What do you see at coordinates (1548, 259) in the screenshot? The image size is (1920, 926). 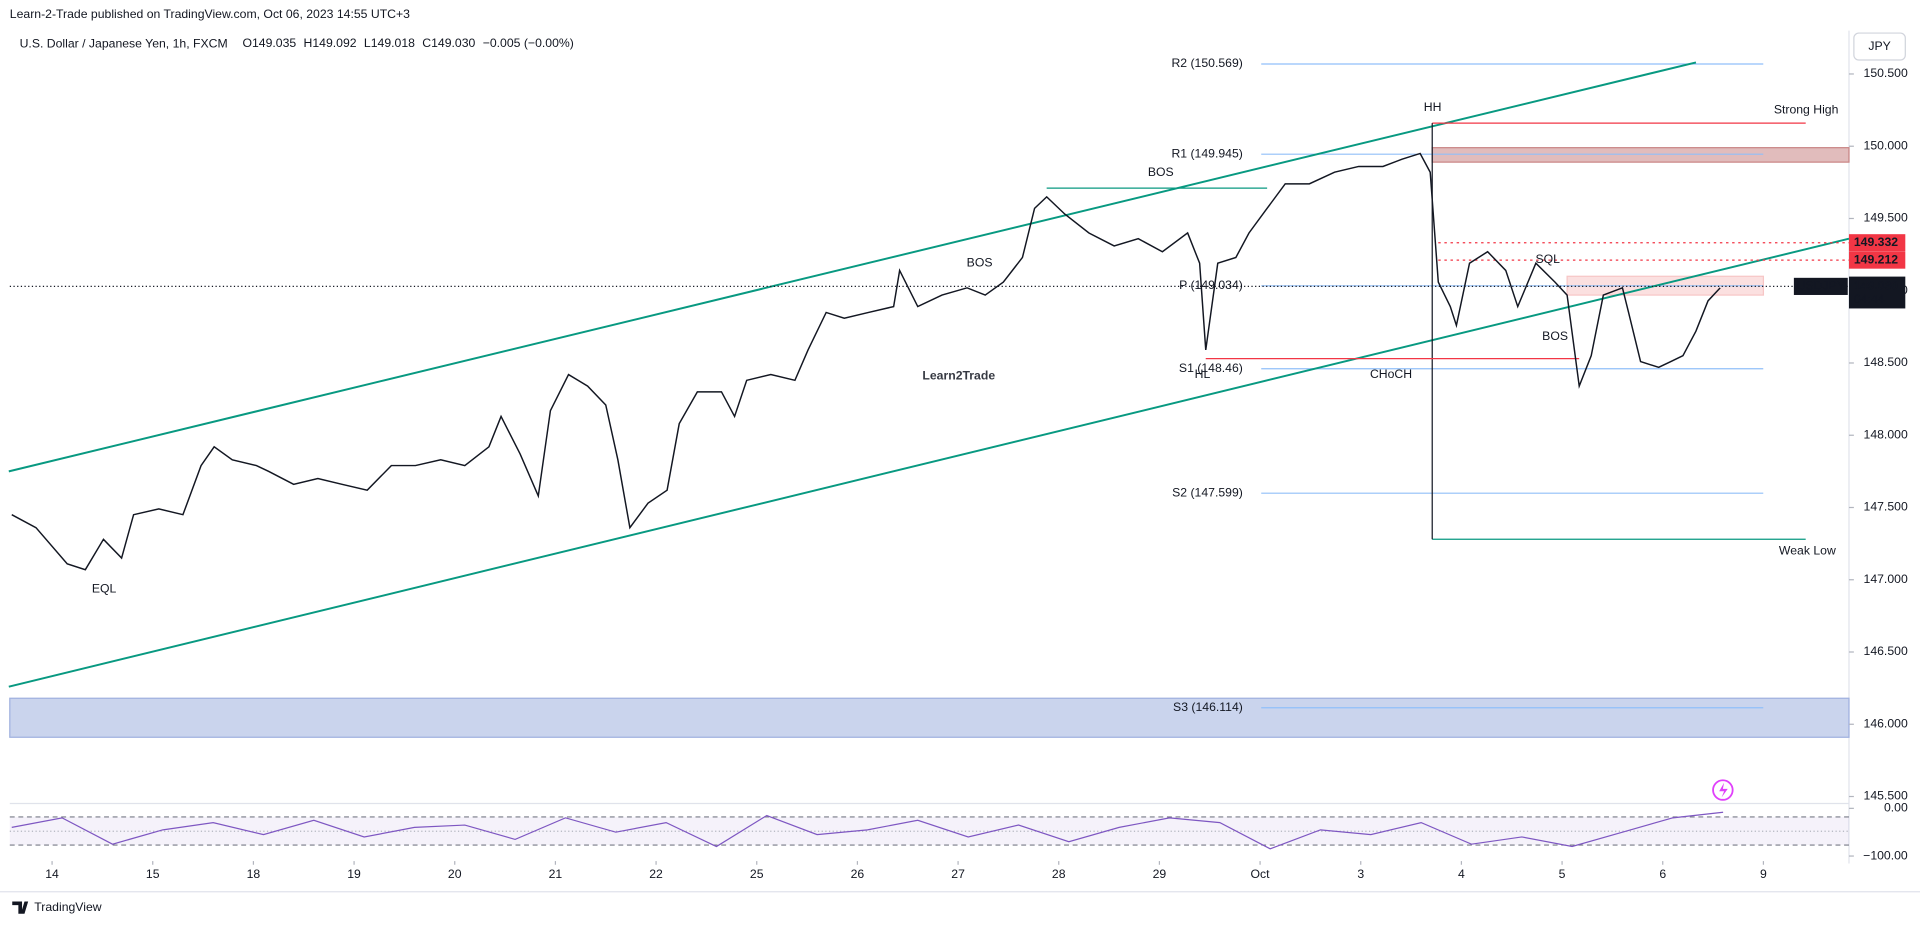 I see `annotation: SQL` at bounding box center [1548, 259].